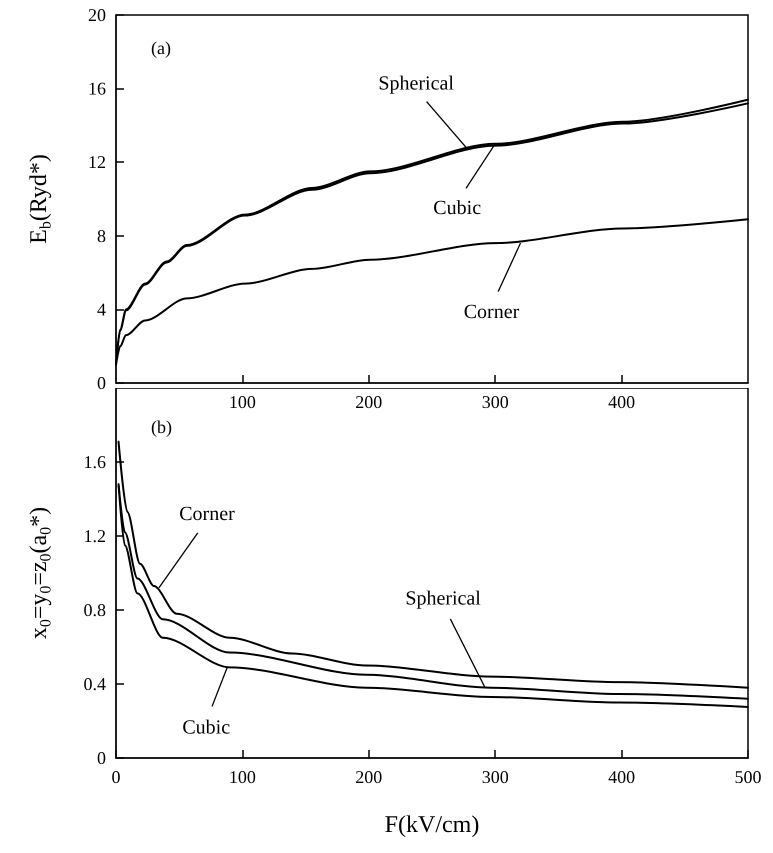 The height and width of the screenshot is (853, 773). Describe the element at coordinates (95, 462) in the screenshot. I see `y-tick-label: 1.6` at that location.